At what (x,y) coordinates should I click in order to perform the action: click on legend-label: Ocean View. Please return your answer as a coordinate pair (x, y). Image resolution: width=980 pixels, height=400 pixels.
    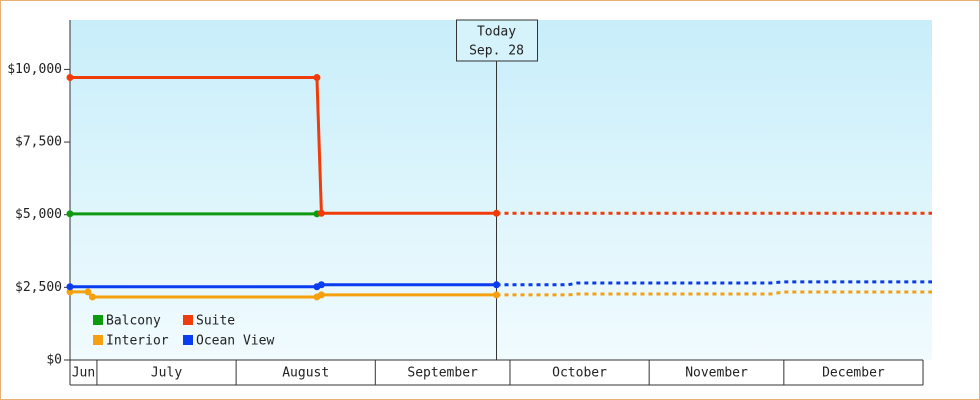
    Looking at the image, I should click on (235, 341).